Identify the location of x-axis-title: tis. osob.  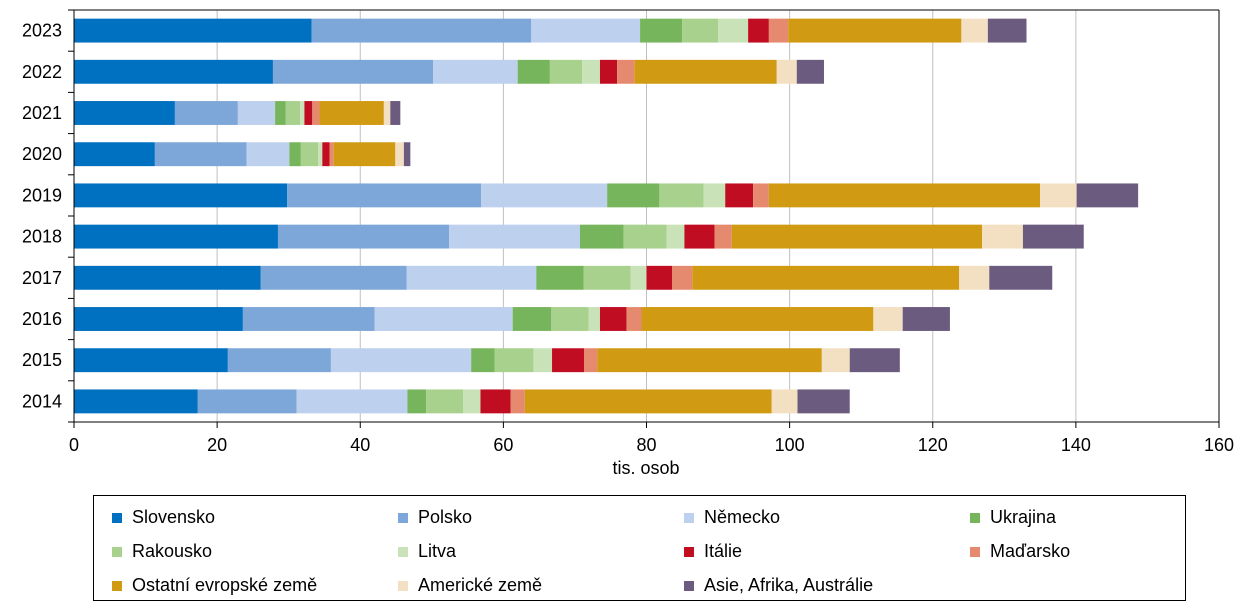
(645, 468).